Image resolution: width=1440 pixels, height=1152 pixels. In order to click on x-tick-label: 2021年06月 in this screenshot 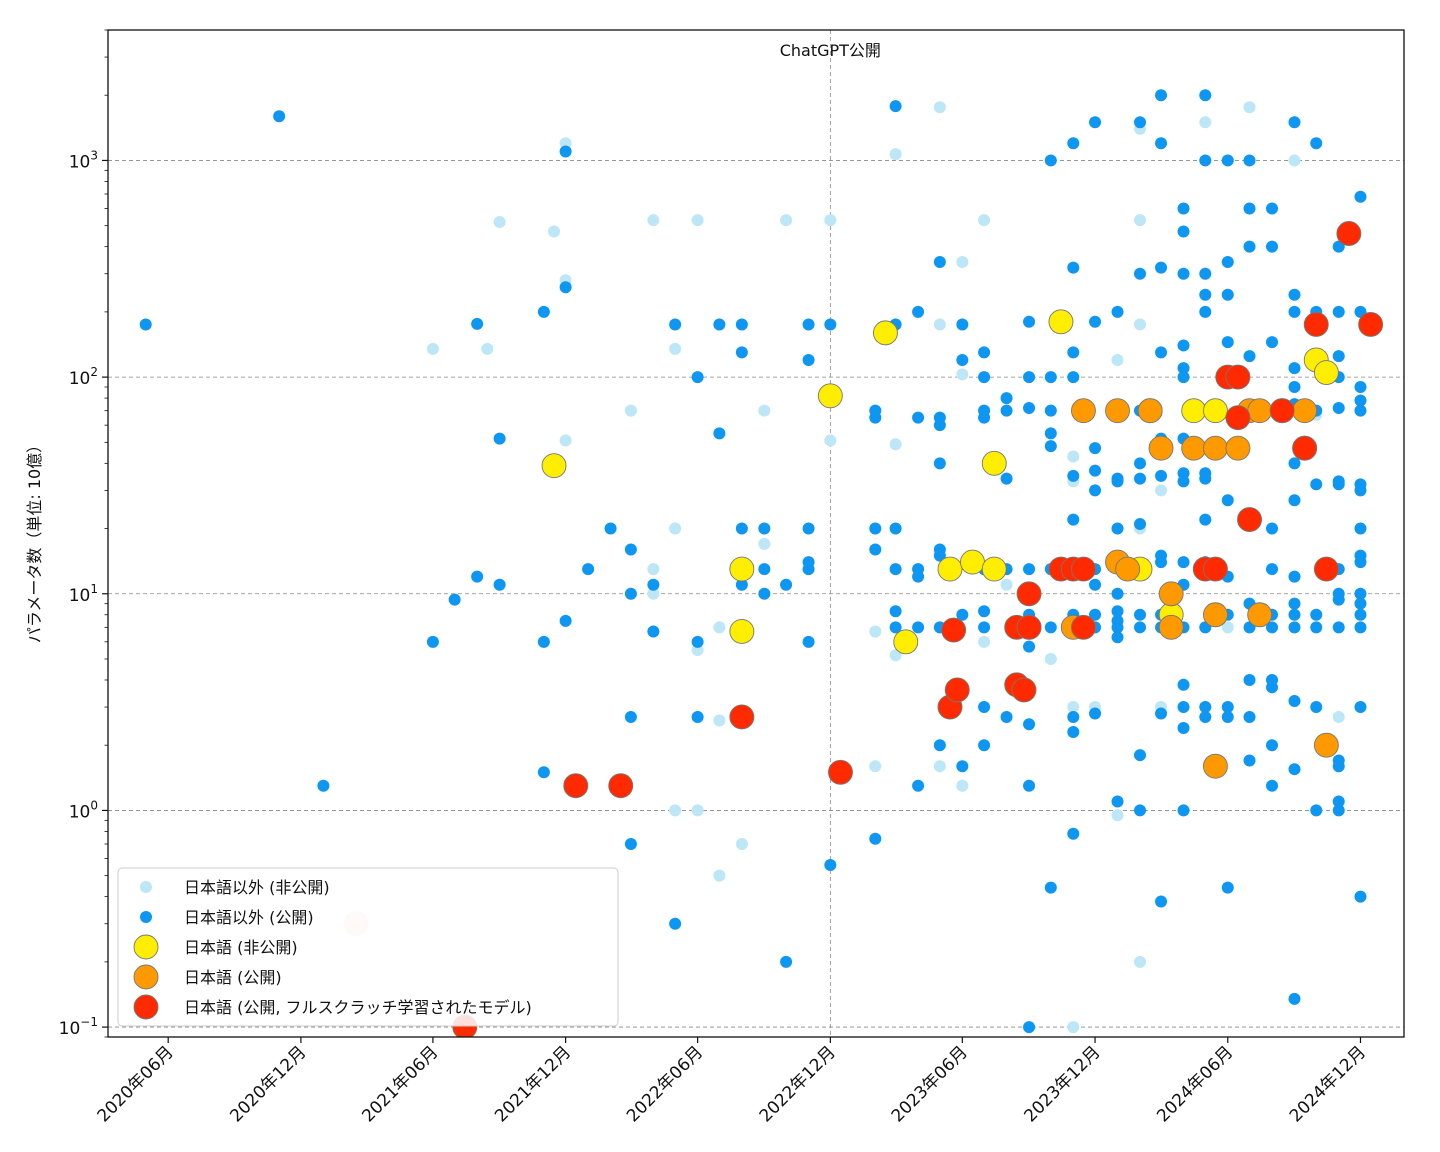, I will do `click(400, 1084)`.